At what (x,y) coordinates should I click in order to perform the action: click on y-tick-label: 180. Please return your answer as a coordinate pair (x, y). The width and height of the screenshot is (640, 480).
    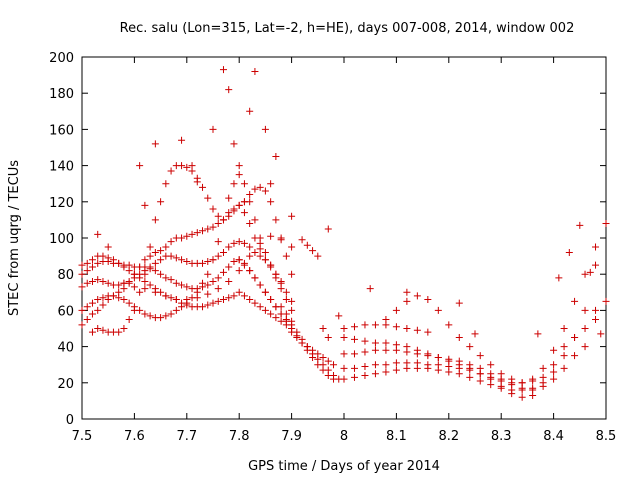
    Looking at the image, I should click on (61, 94).